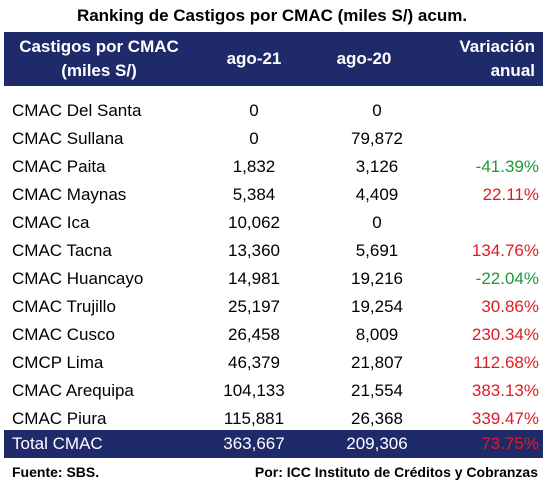 Image resolution: width=544 pixels, height=487 pixels. I want to click on row-ago20: 79,872, so click(377, 138).